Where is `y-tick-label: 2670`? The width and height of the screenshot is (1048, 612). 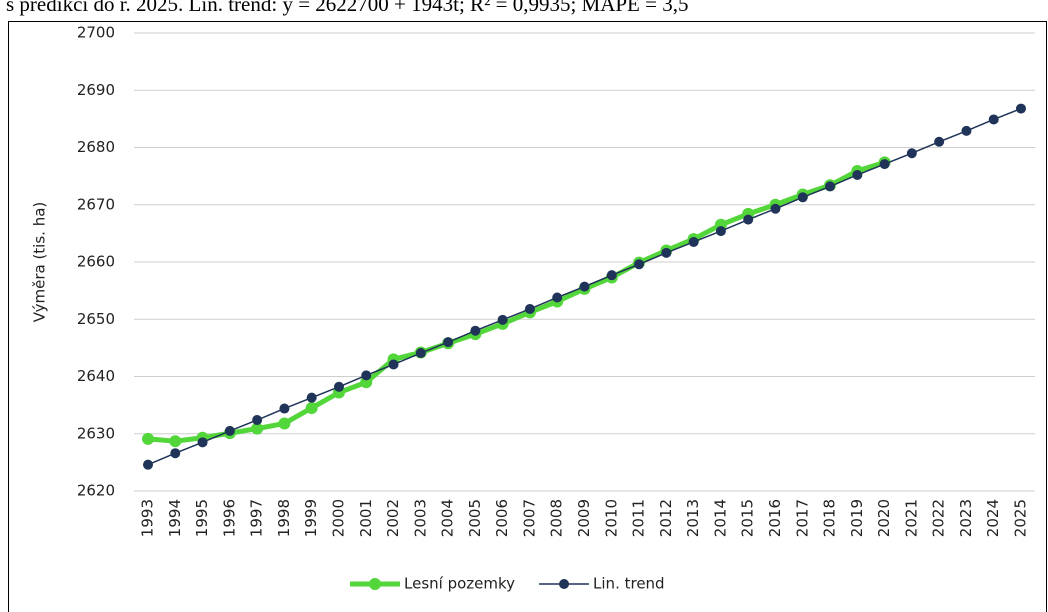 y-tick-label: 2670 is located at coordinates (96, 204).